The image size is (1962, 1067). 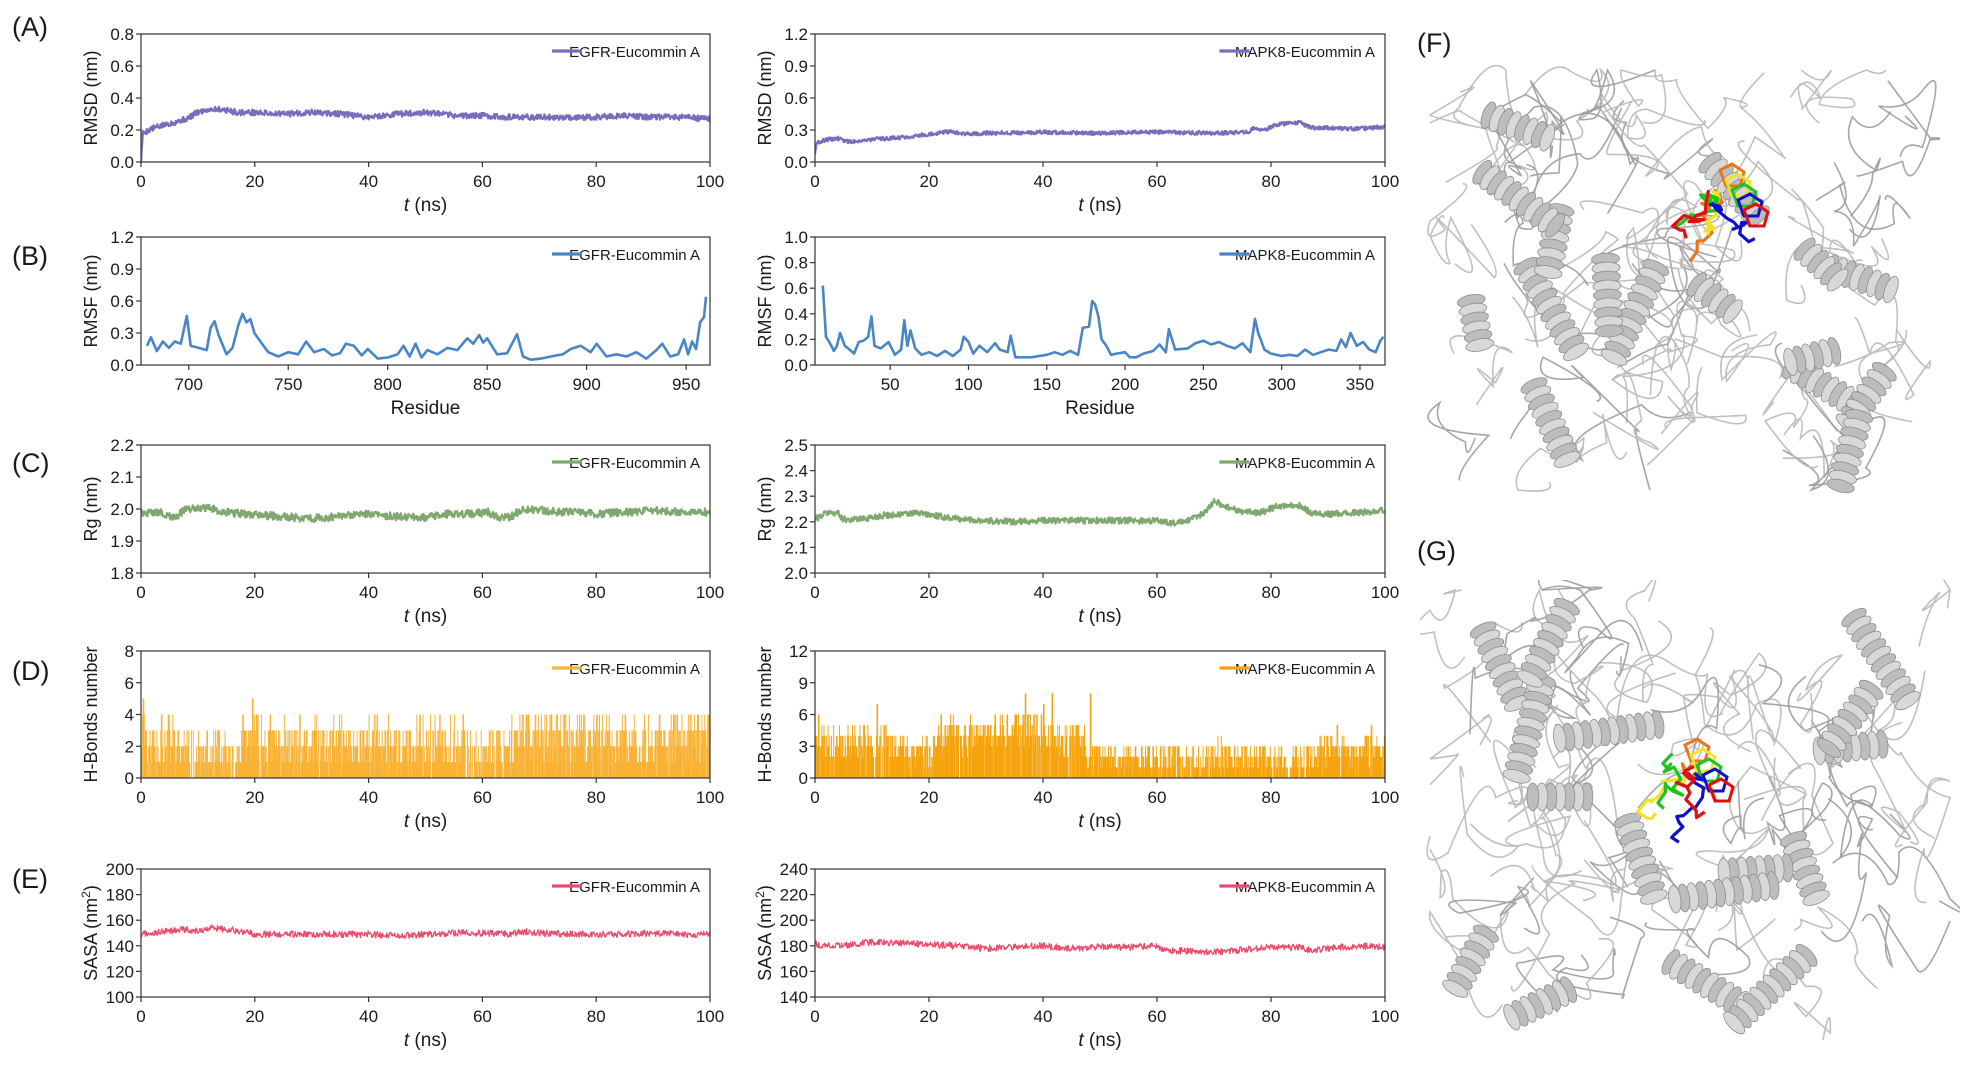 What do you see at coordinates (122, 66) in the screenshot?
I see `y-tick-label: 0.6` at bounding box center [122, 66].